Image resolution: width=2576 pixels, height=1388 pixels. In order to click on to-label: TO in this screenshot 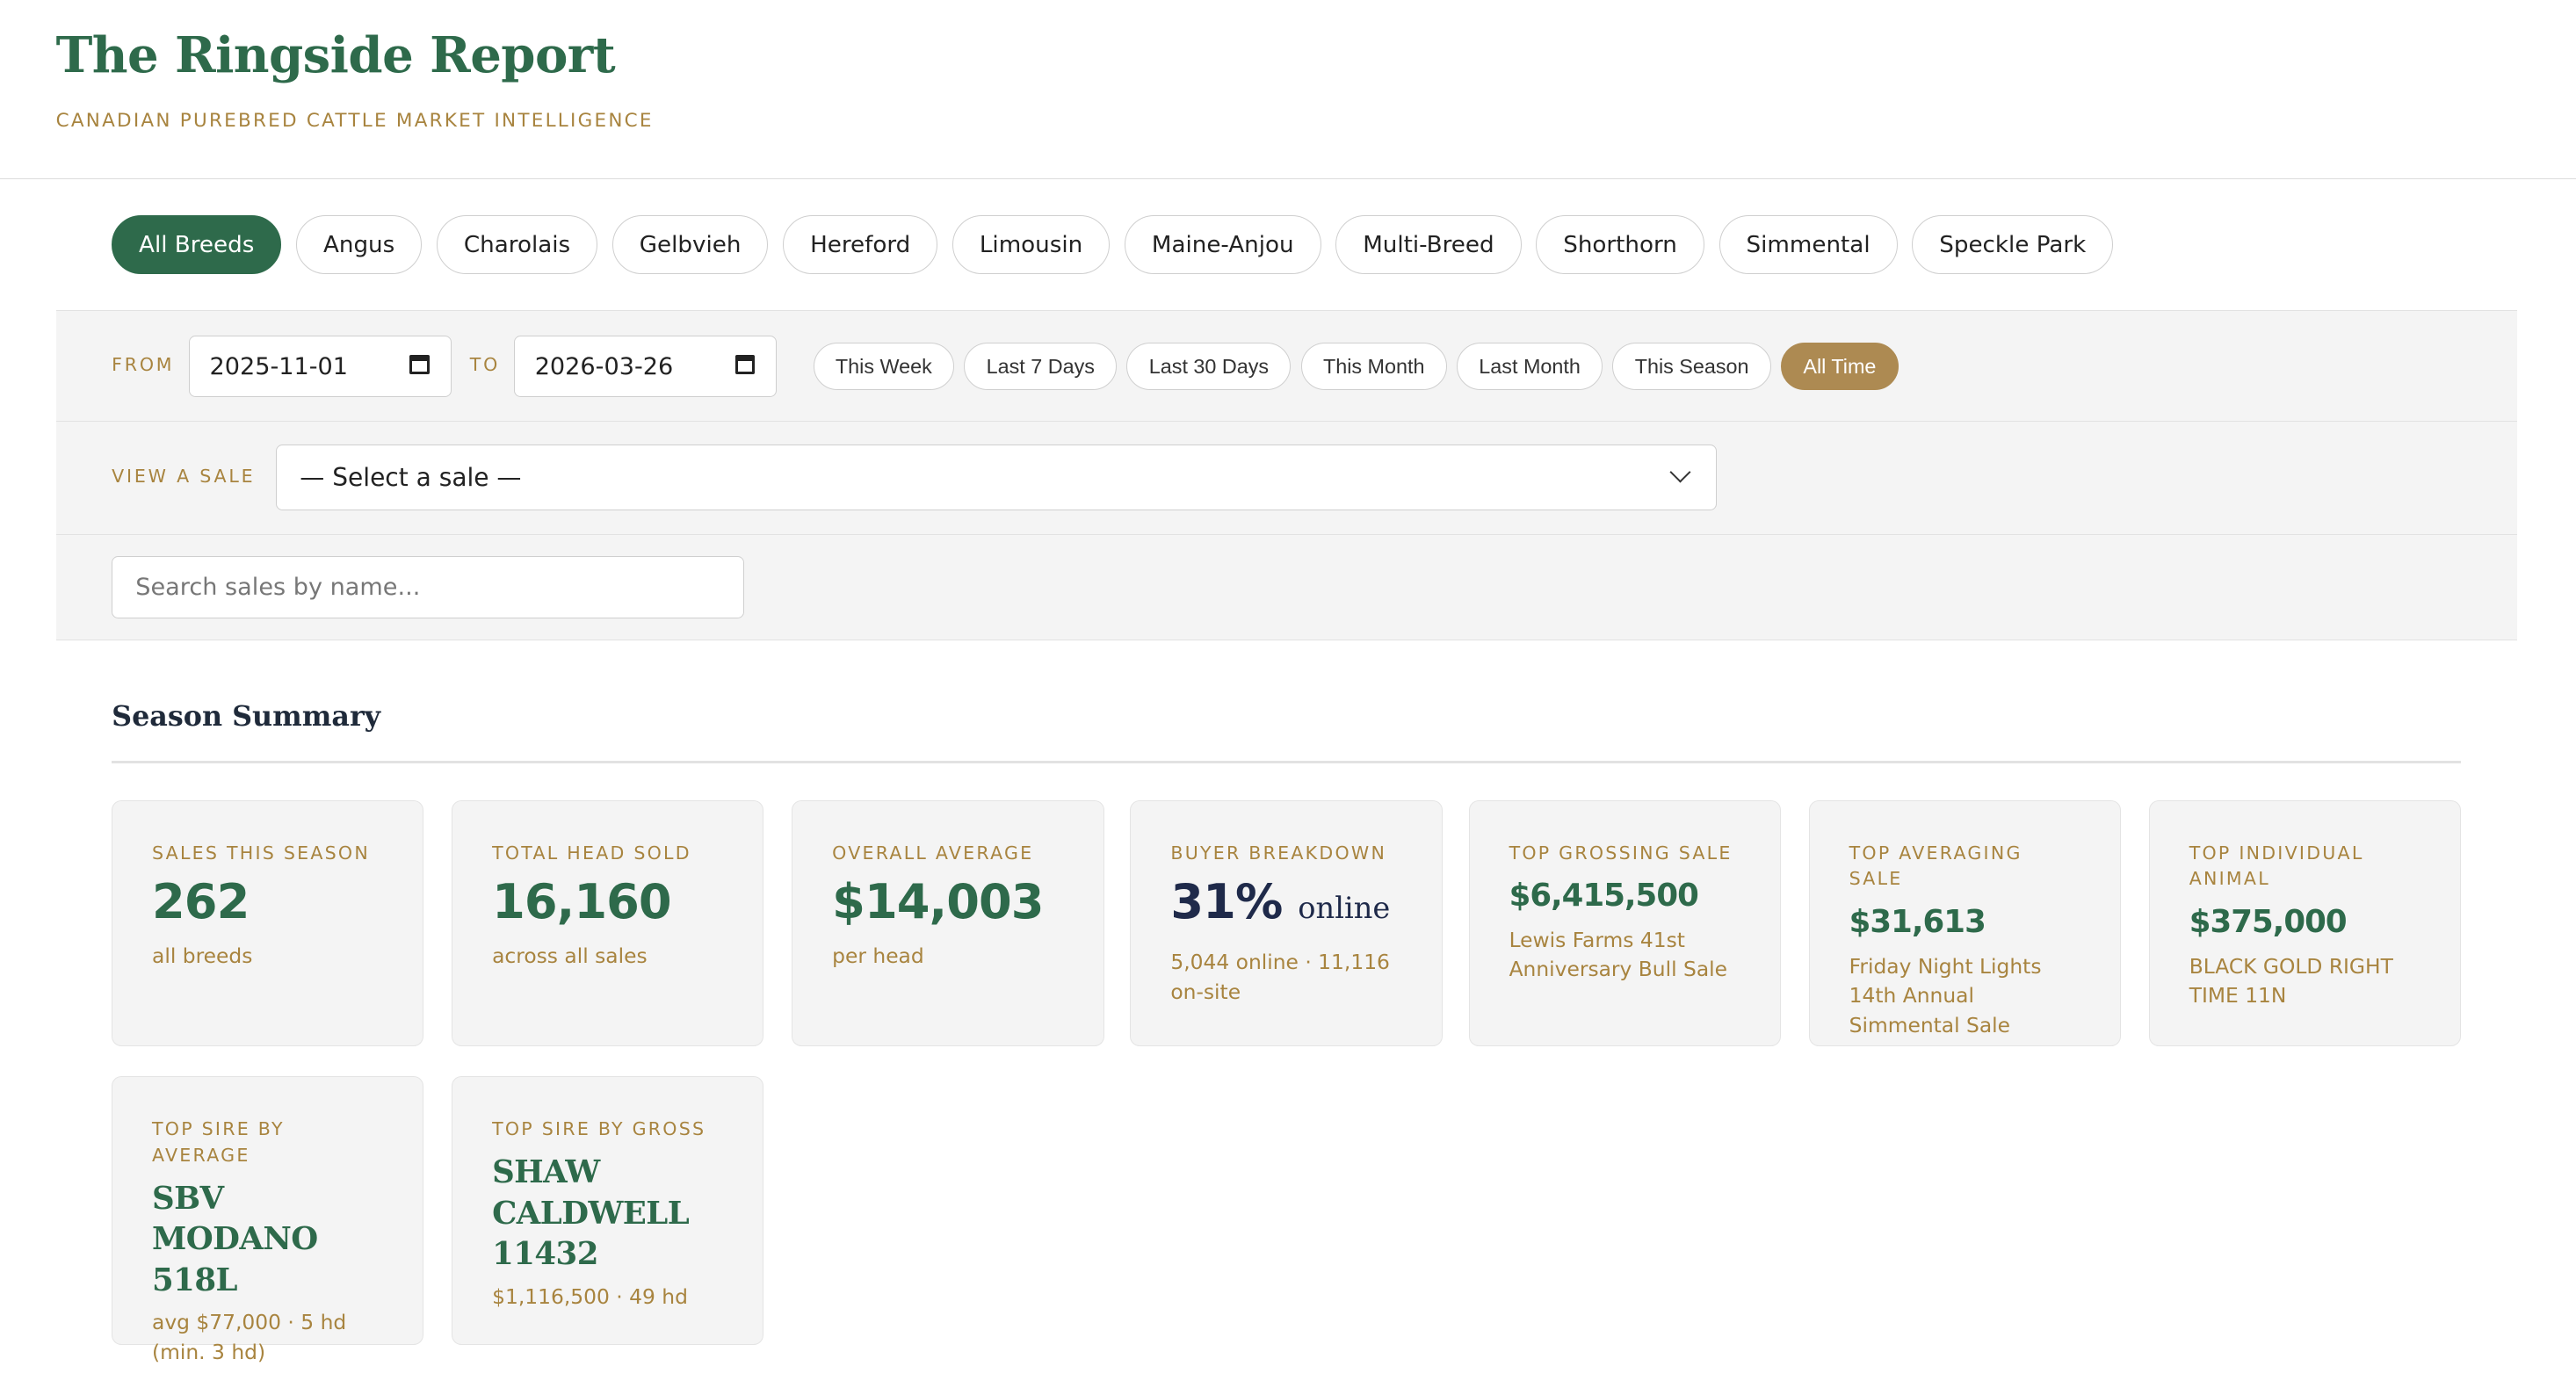, I will do `click(485, 365)`.